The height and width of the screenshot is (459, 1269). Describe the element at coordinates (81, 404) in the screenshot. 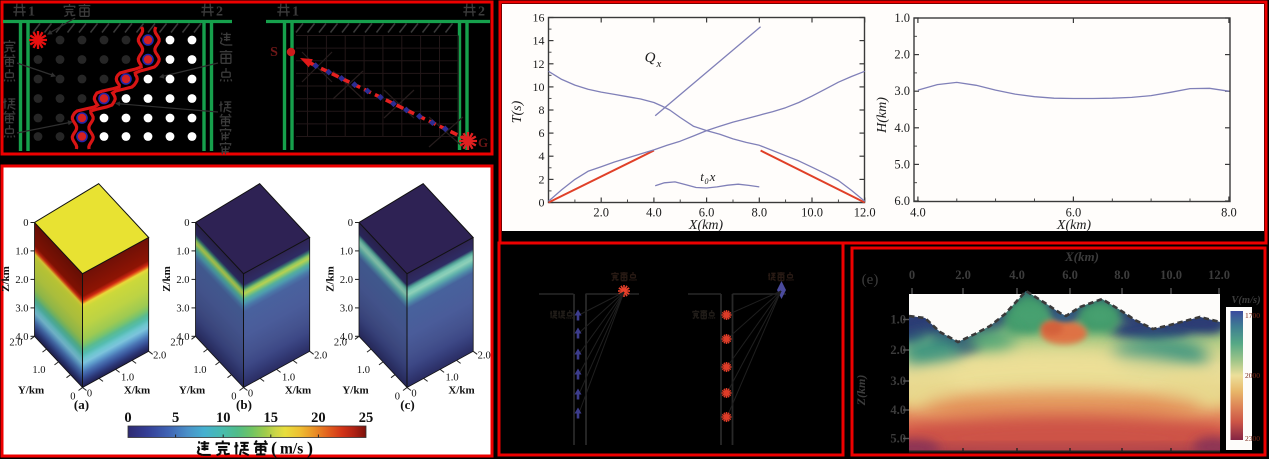

I see `svg-text: (a)` at that location.